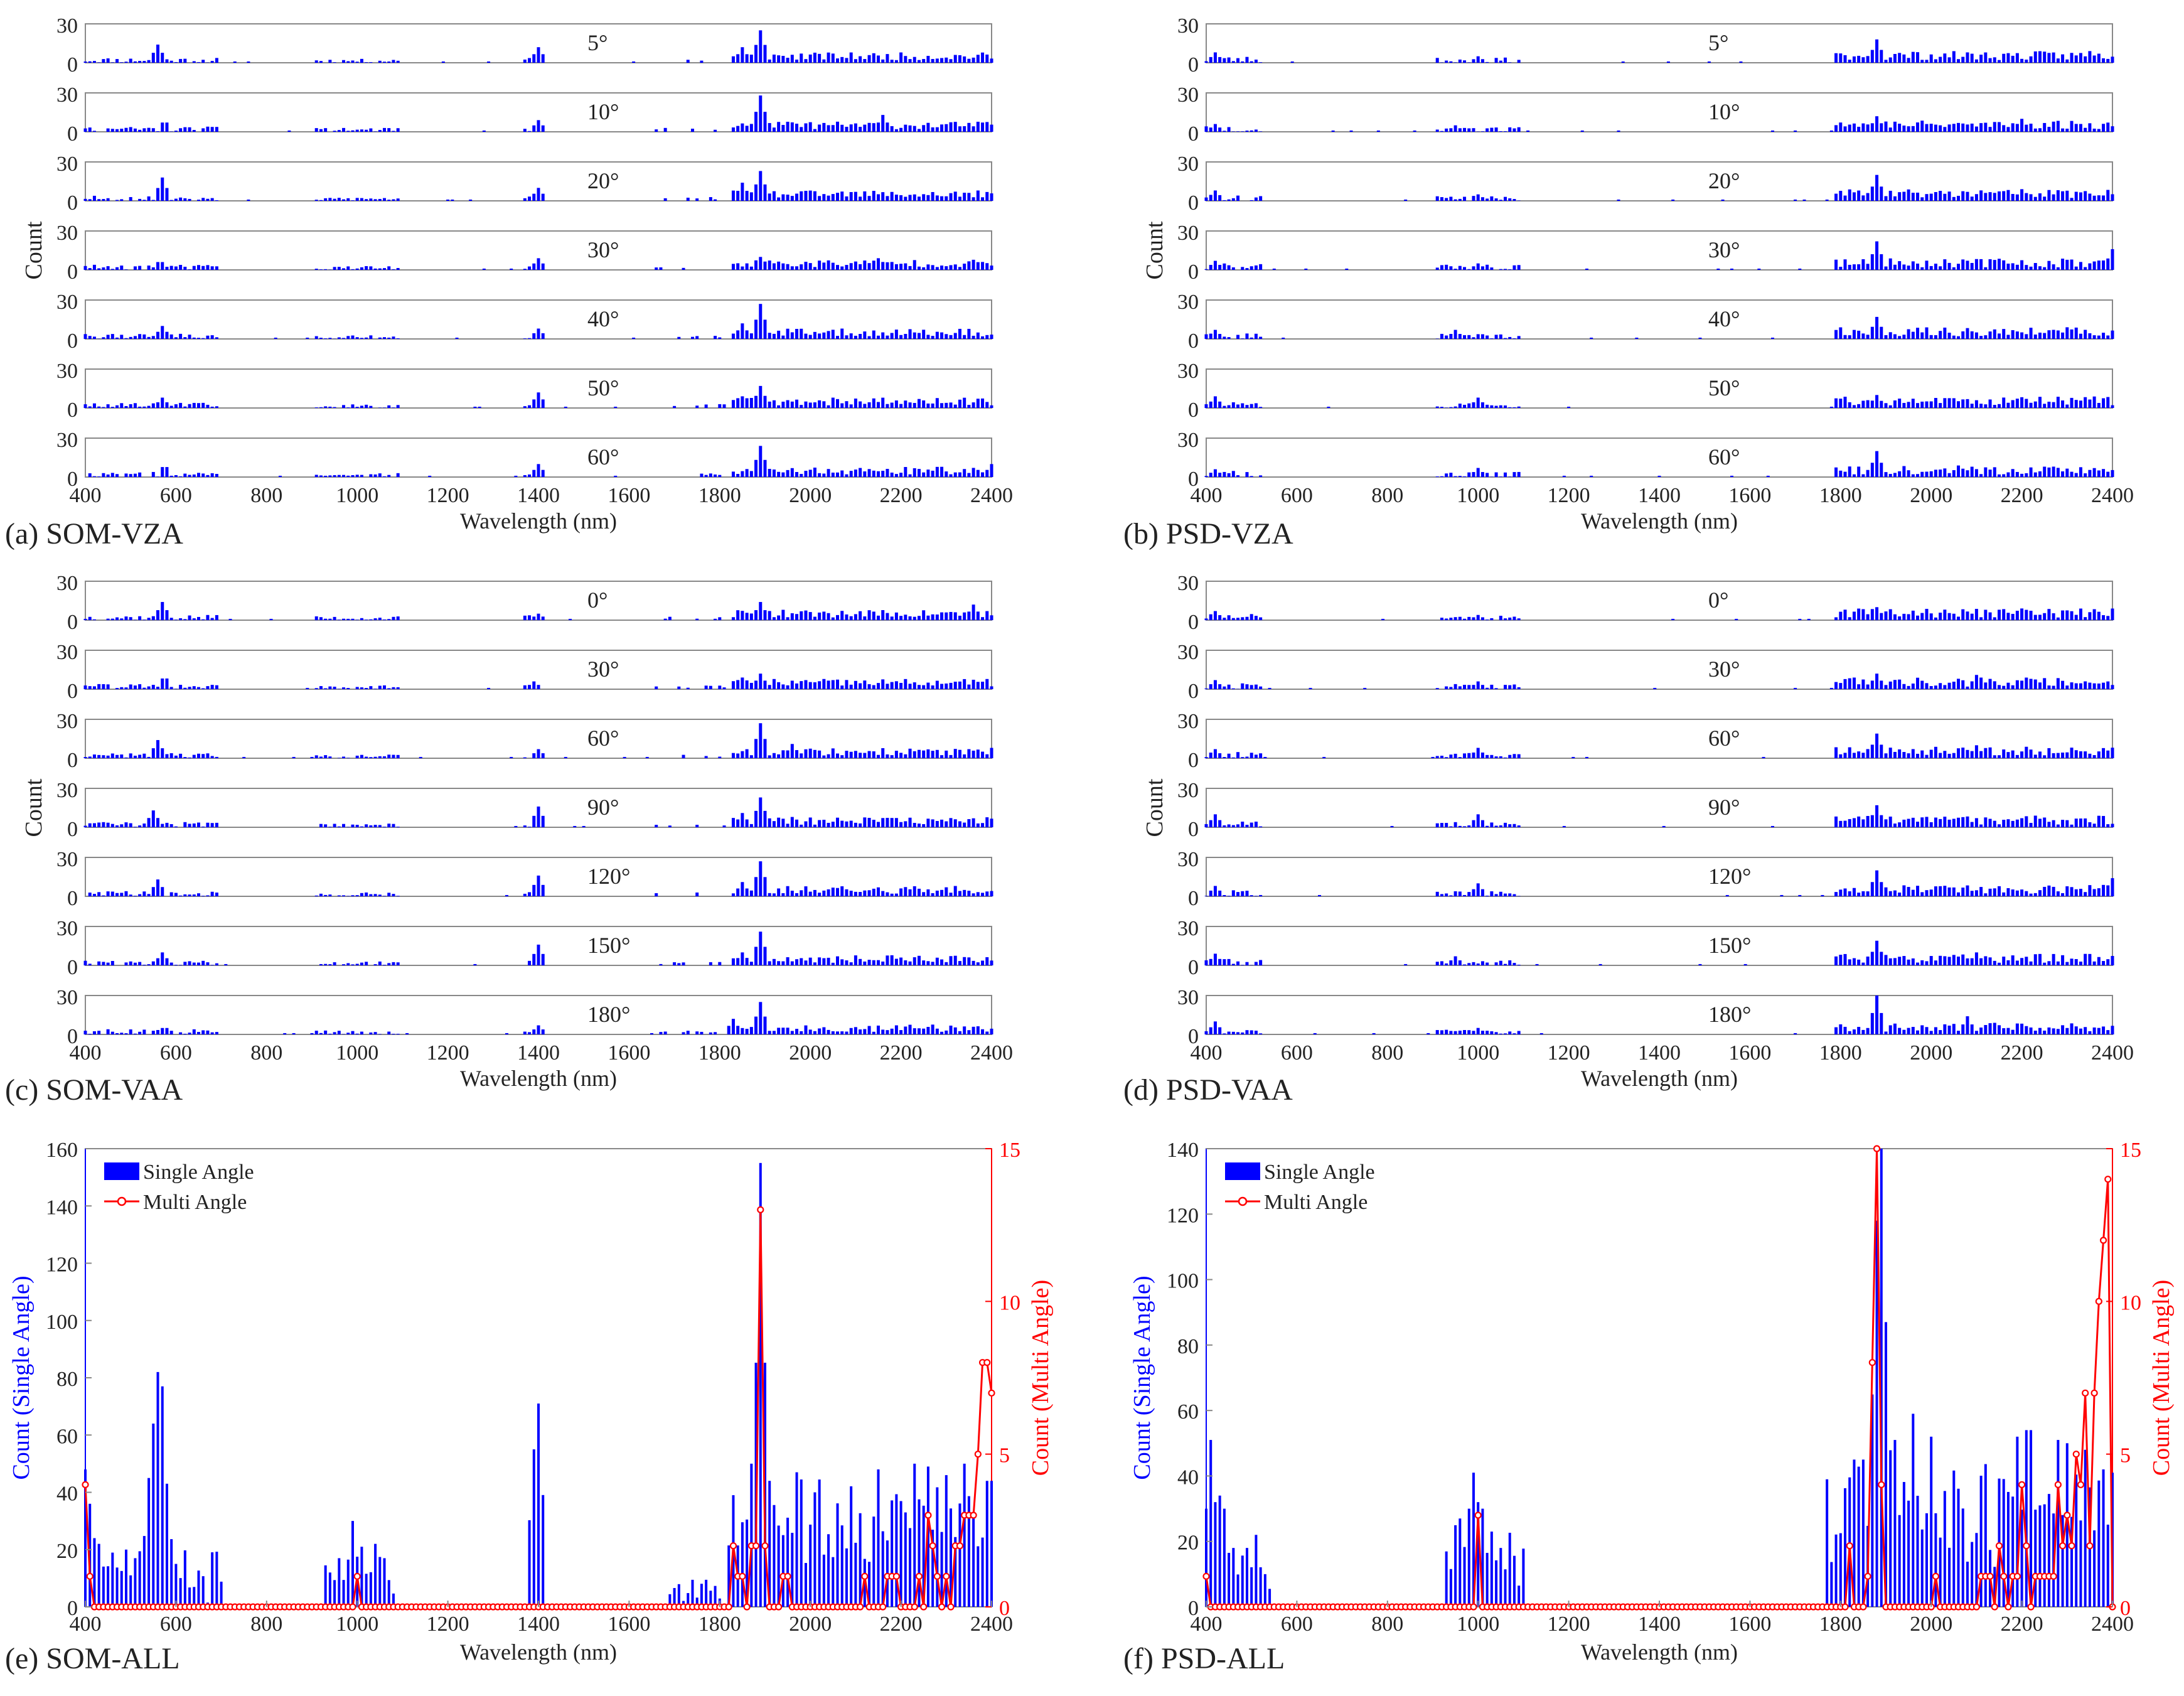 Image resolution: width=2184 pixels, height=1696 pixels. What do you see at coordinates (1208, 1090) in the screenshot?
I see `panel-label-d: (d) PSD-VAA` at bounding box center [1208, 1090].